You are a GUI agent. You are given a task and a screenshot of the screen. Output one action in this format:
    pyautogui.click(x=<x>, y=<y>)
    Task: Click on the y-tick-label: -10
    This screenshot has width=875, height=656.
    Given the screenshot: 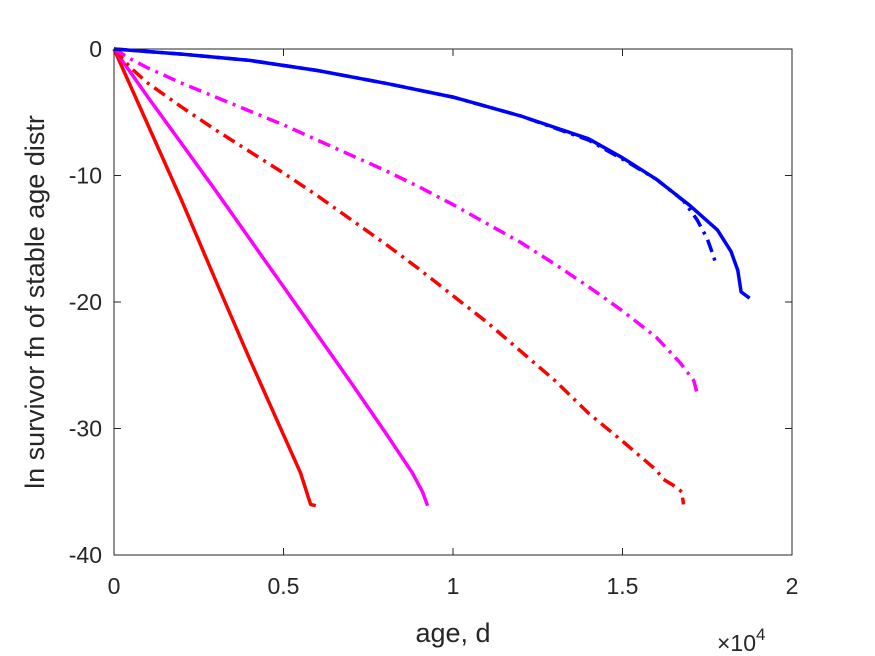 What is the action you would take?
    pyautogui.click(x=85, y=176)
    